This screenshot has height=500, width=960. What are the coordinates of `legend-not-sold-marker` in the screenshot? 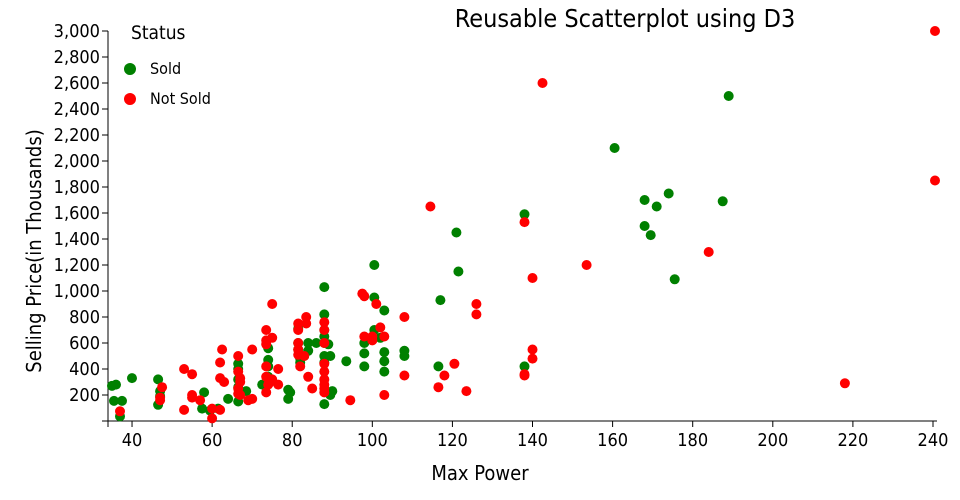 It's located at (130, 99).